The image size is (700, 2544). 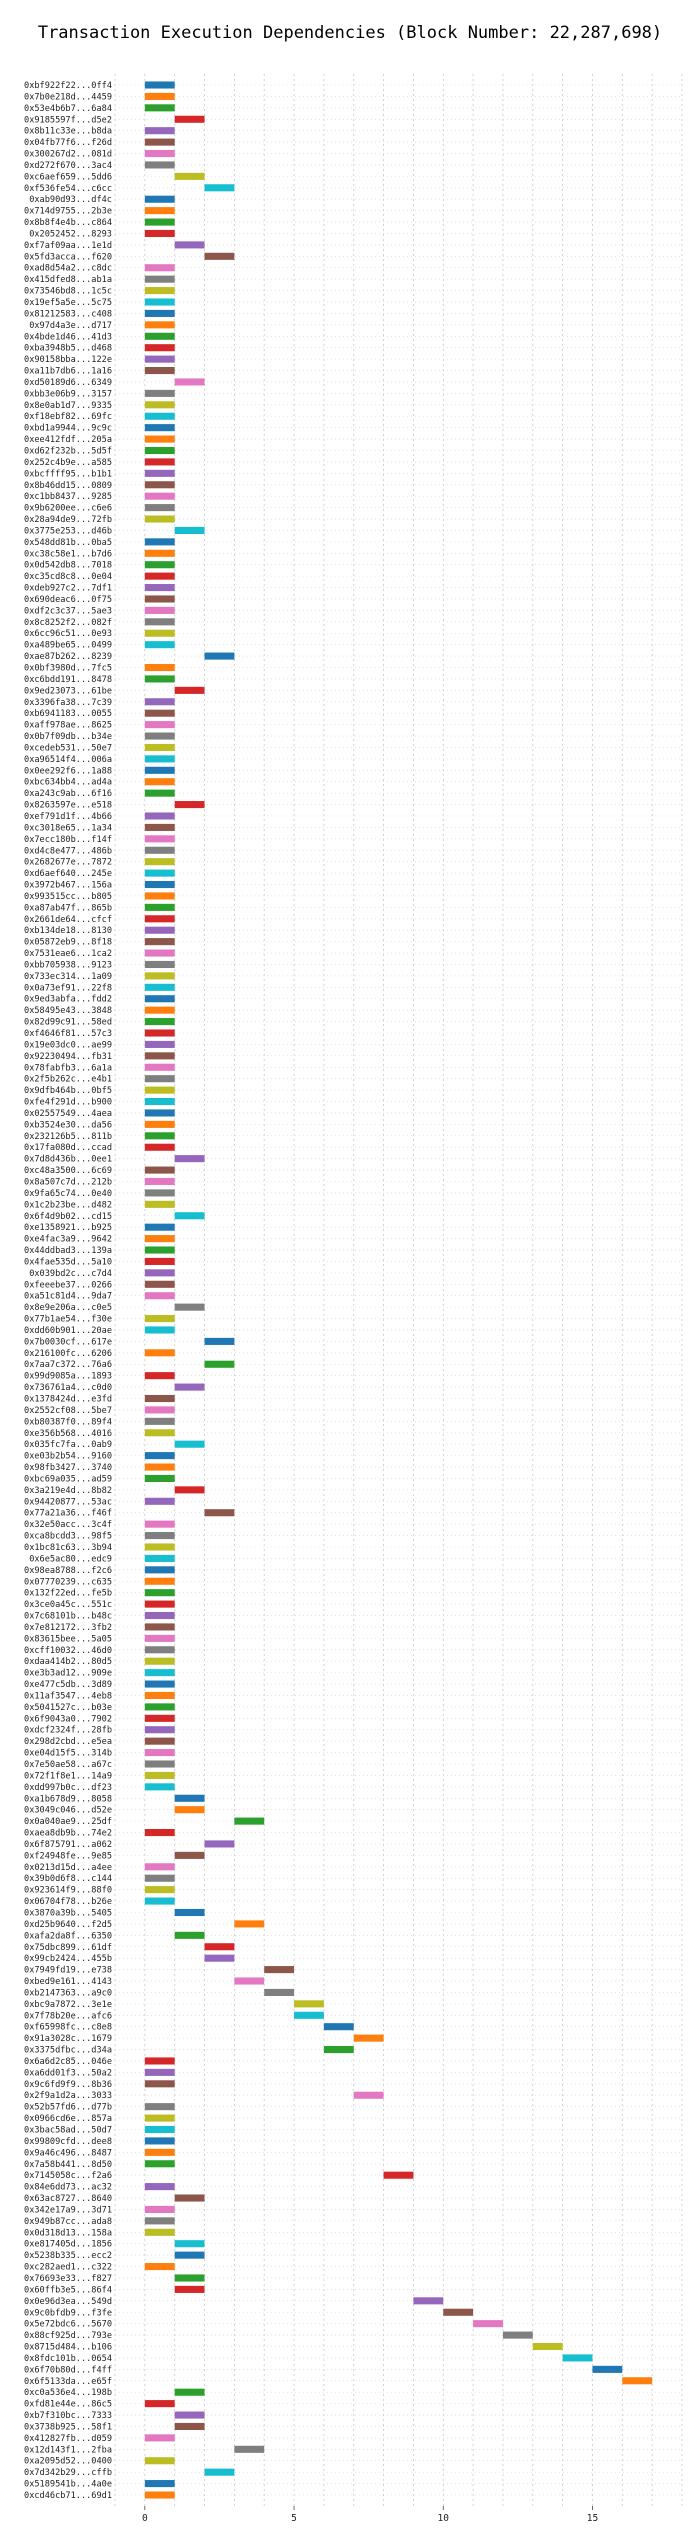 I want to click on transaction-label: 0xa243c9ab...6f16, so click(x=68, y=794).